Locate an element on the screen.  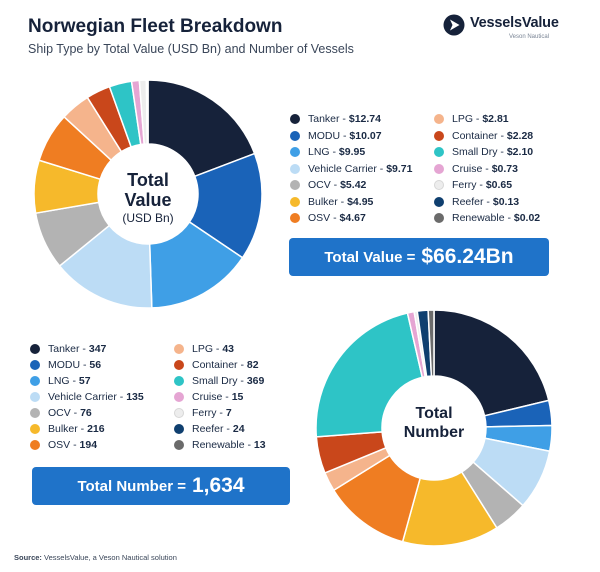
number-slice-renewable is located at coordinates (431, 343).